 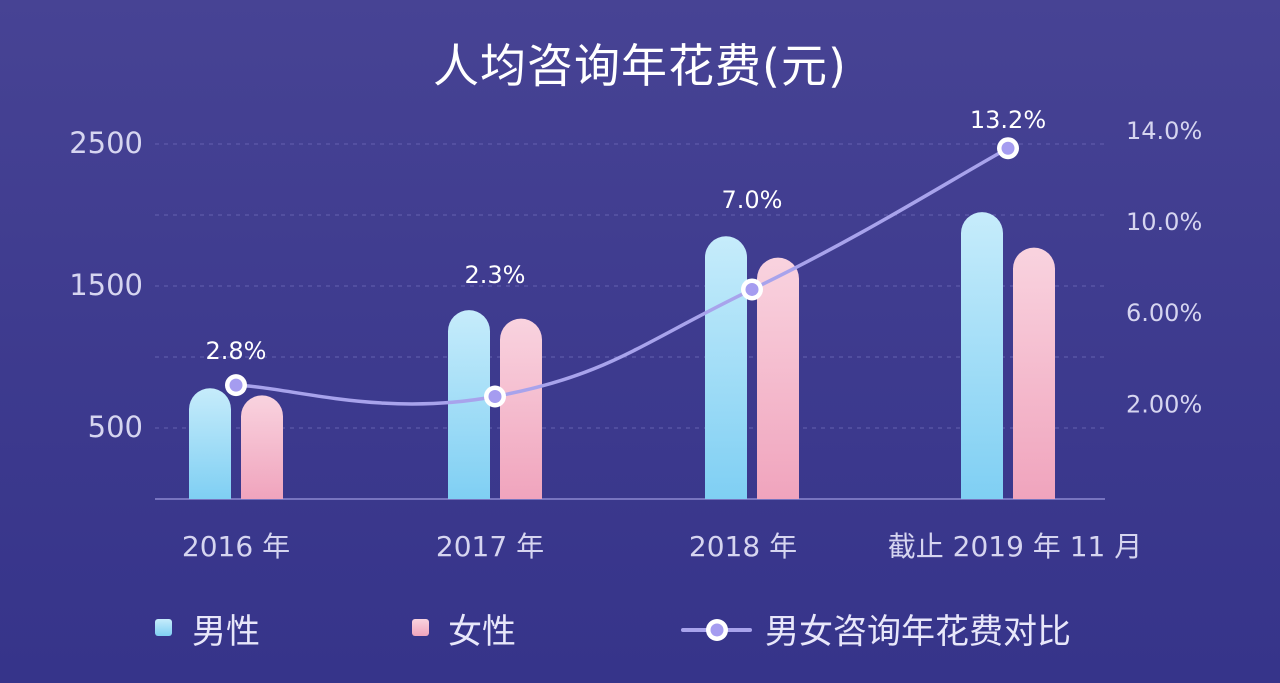 What do you see at coordinates (236, 546) in the screenshot?
I see `x-tick-label: 2016 年` at bounding box center [236, 546].